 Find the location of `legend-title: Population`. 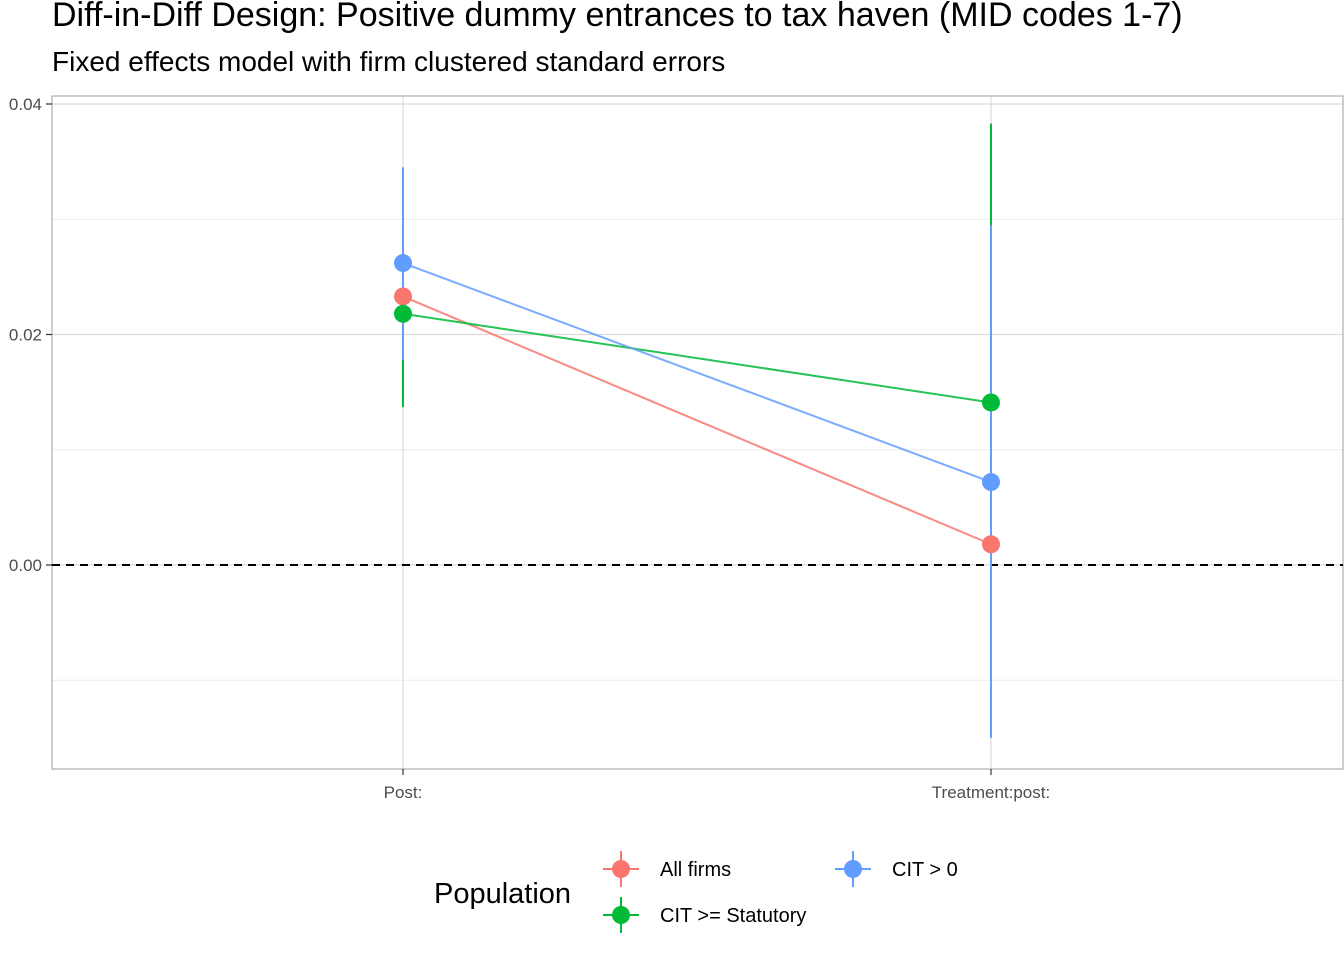

legend-title: Population is located at coordinates (502, 894).